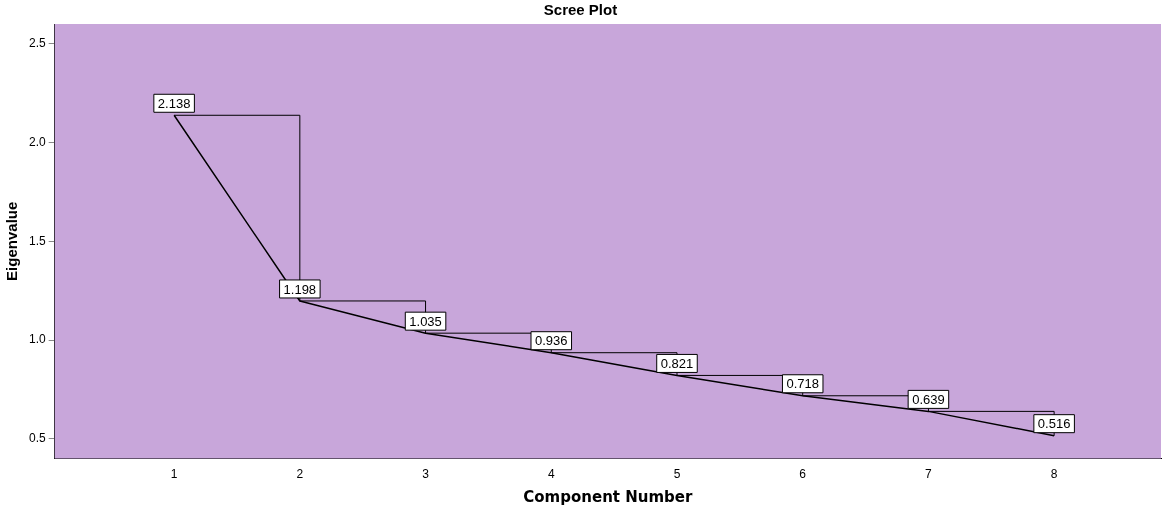  What do you see at coordinates (1054, 474) in the screenshot?
I see `x-tick-label: 8` at bounding box center [1054, 474].